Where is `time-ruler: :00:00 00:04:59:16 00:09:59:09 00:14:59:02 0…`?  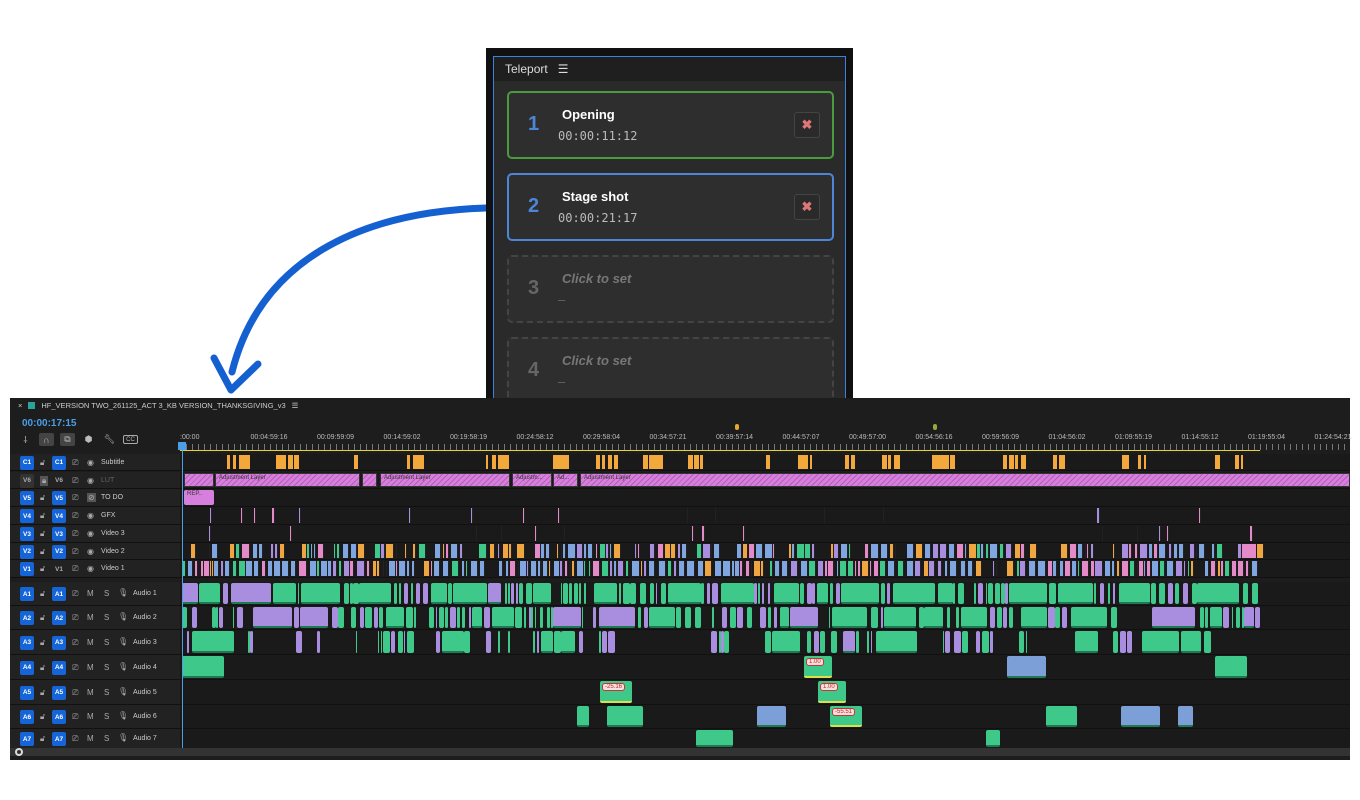 time-ruler: :00:00 00:04:59:16 00:09:59:09 00:14:59:02 0… is located at coordinates (765, 438).